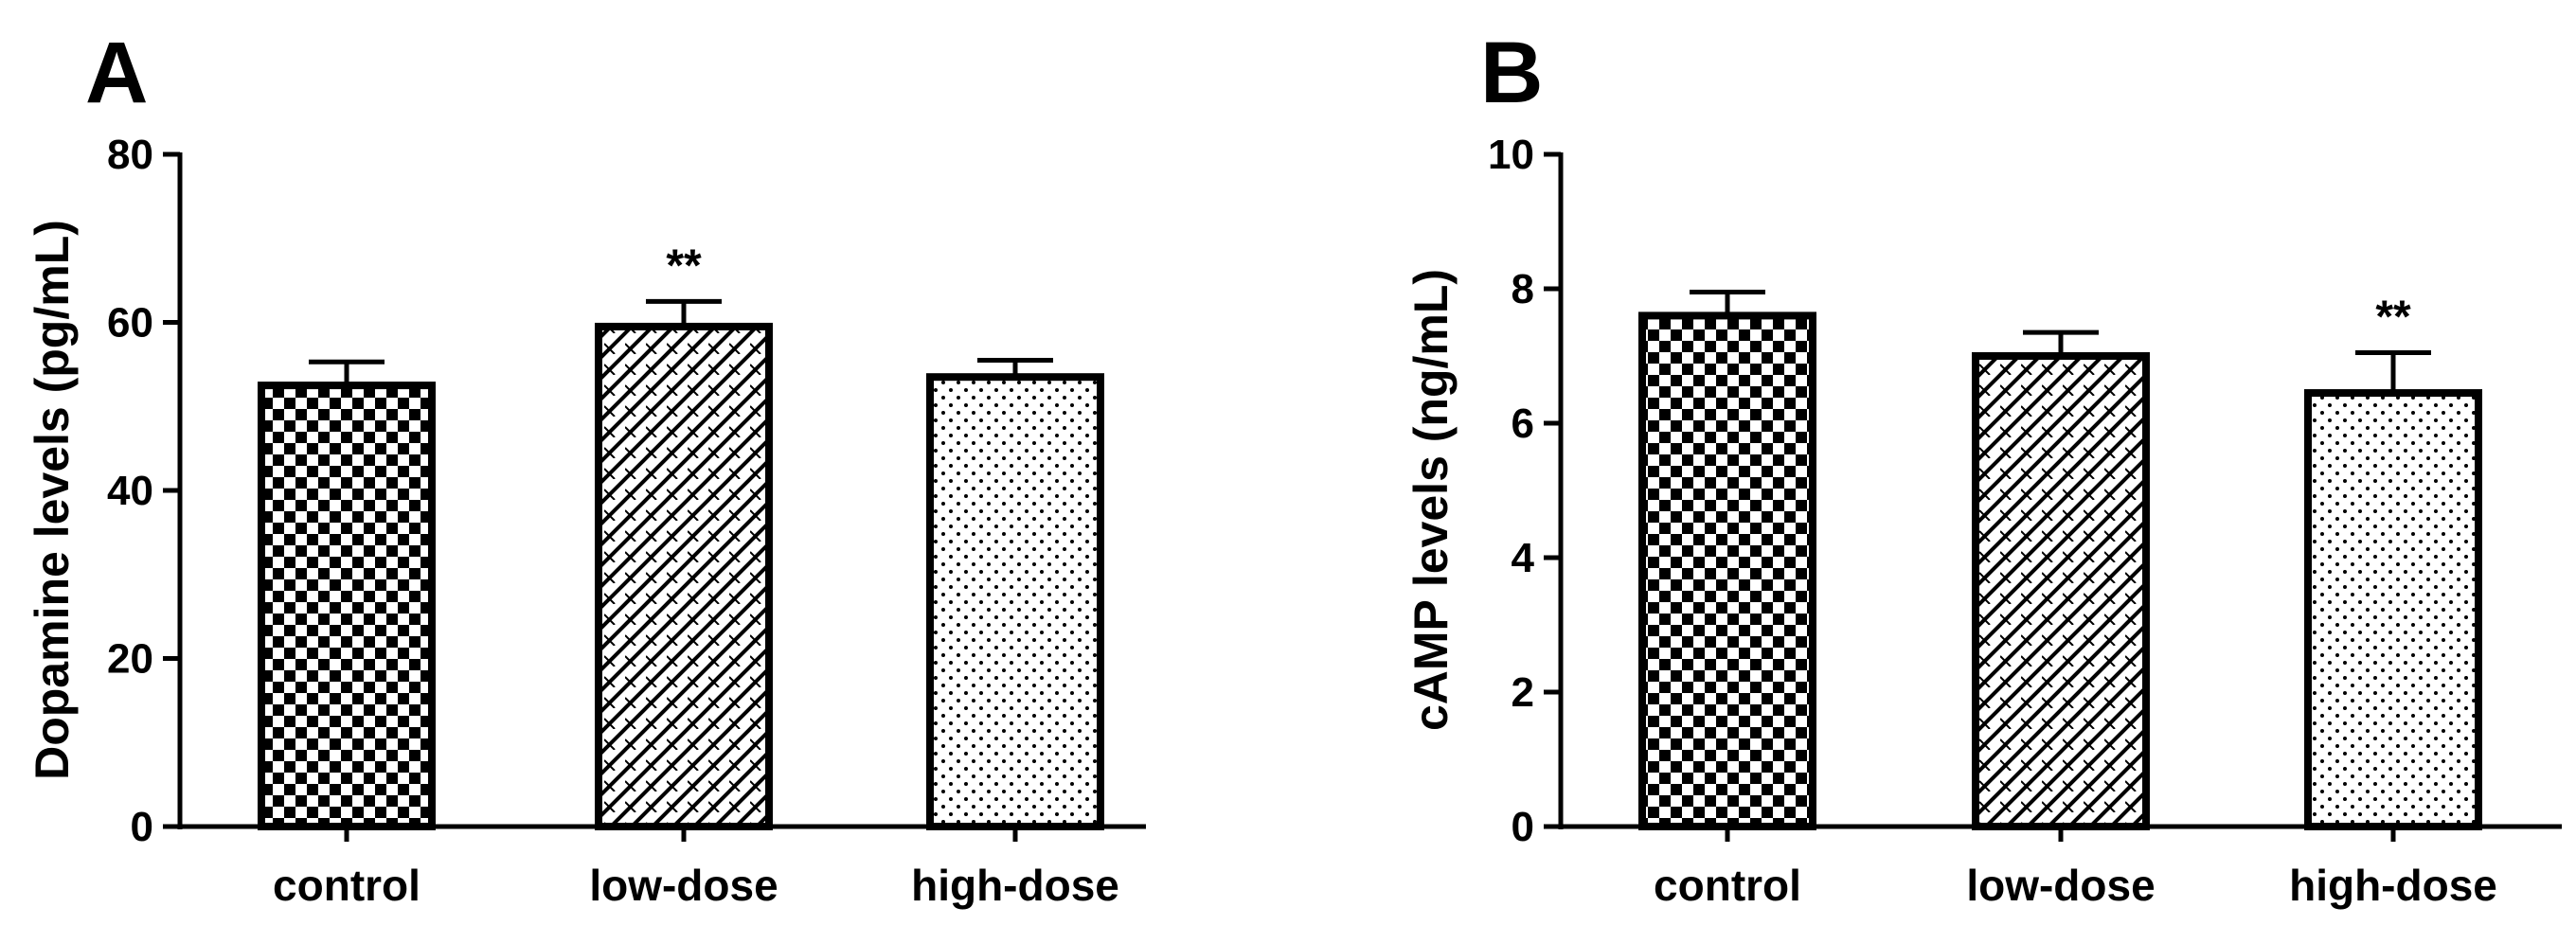 Image resolution: width=2576 pixels, height=925 pixels. I want to click on panel-b-bar-control, so click(1727, 570).